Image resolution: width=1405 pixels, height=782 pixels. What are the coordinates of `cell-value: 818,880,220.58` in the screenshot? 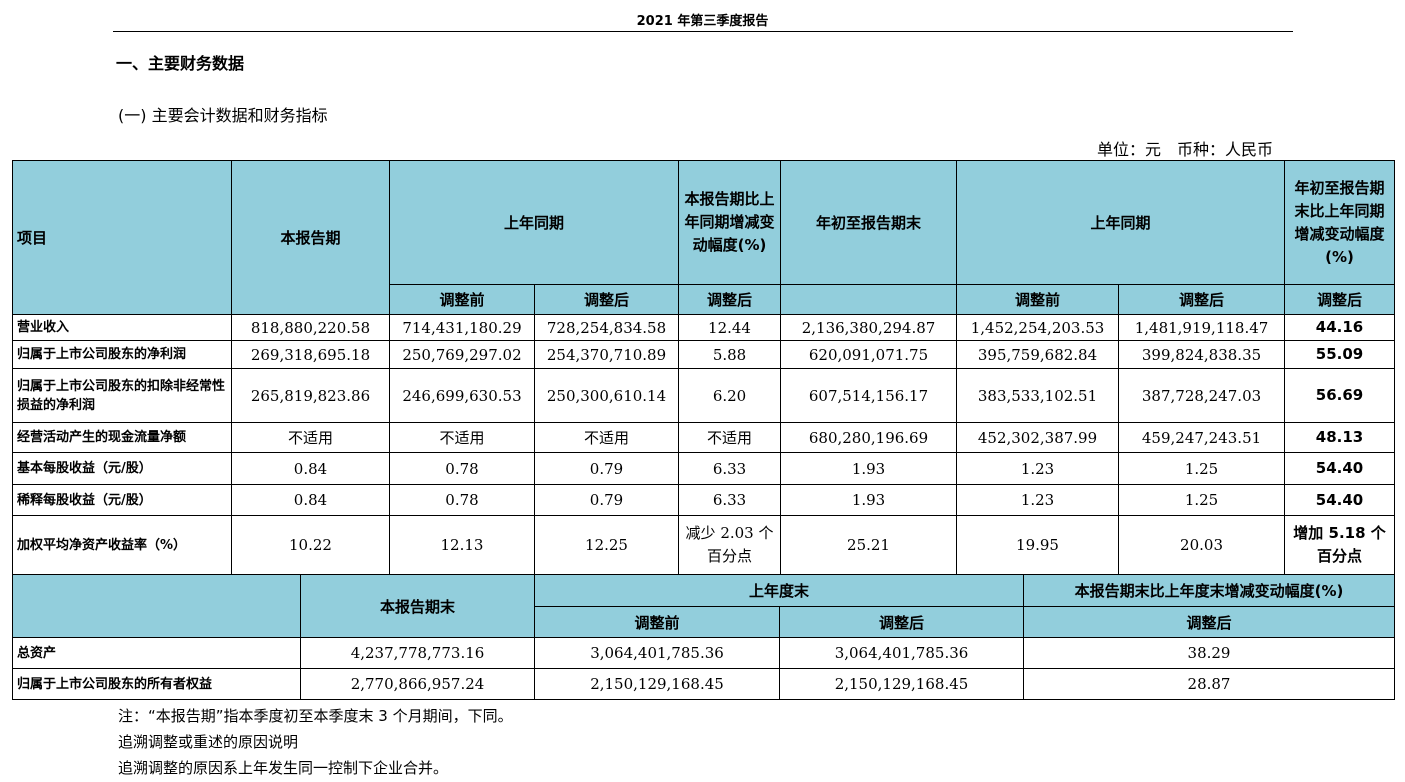 It's located at (310, 327).